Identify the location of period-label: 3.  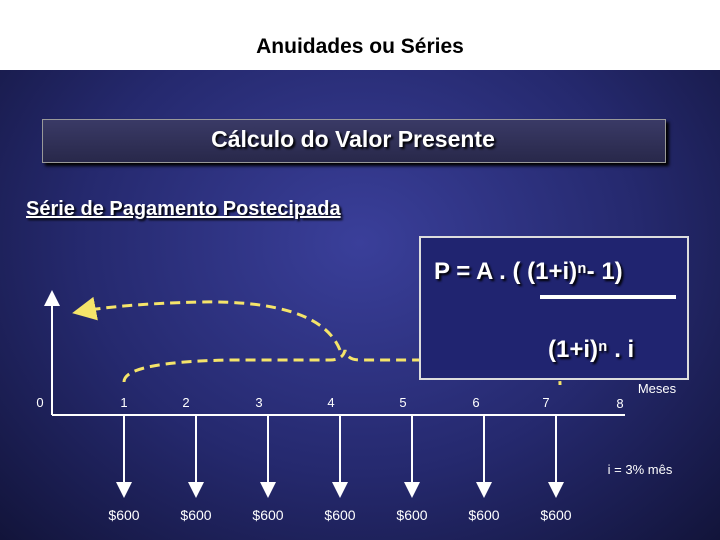
(259, 402).